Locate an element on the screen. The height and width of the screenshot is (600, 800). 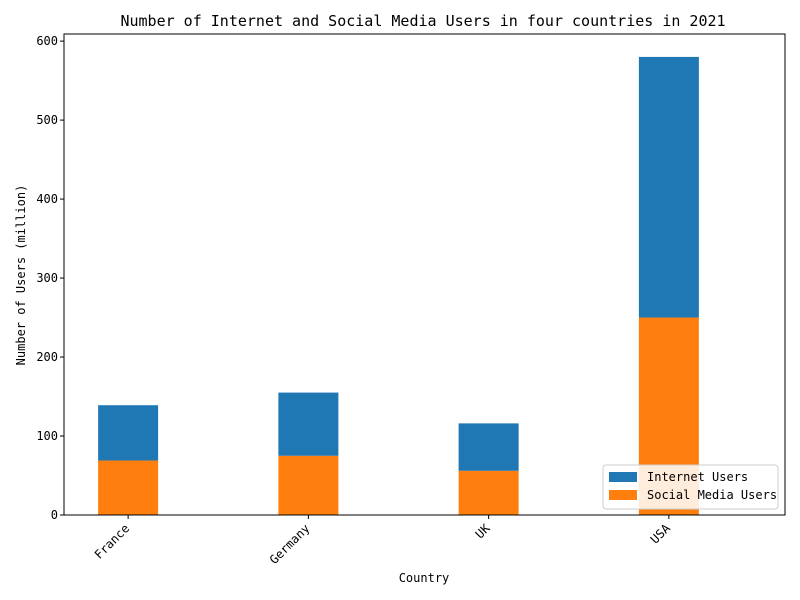
y-tick-label: 0 is located at coordinates (54, 515).